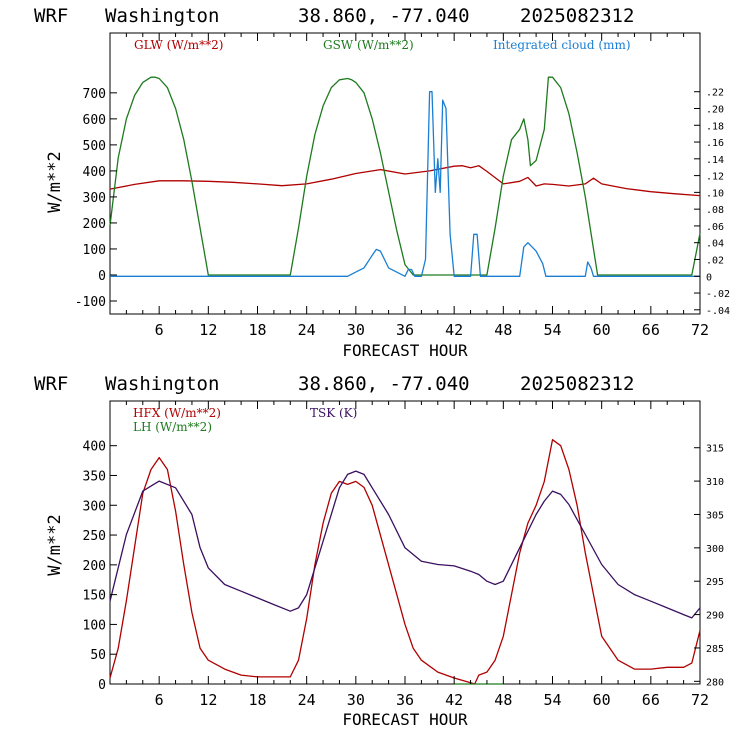  Describe the element at coordinates (552, 330) in the screenshot. I see `panel1-xtick-label: 54` at that location.